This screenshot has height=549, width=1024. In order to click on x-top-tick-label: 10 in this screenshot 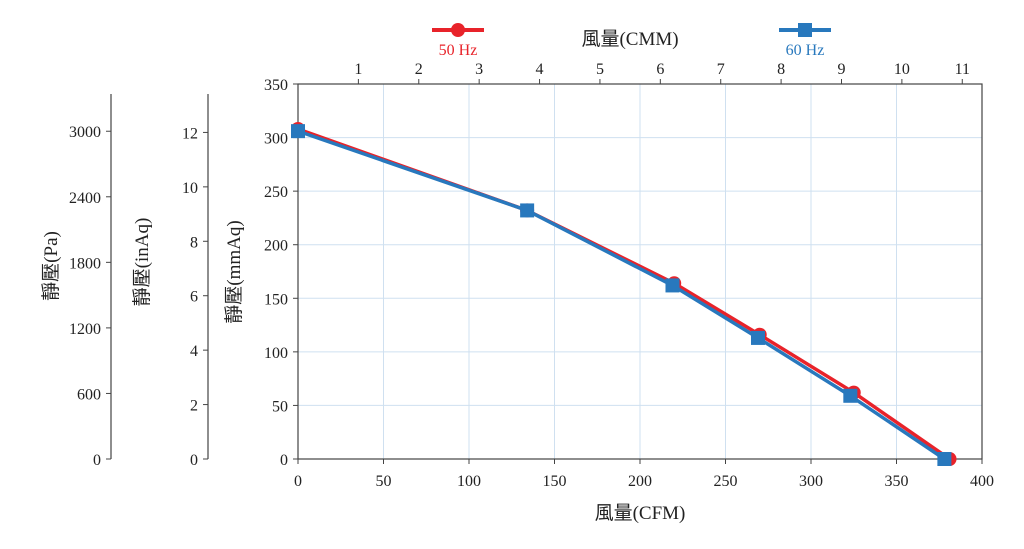, I will do `click(902, 69)`.